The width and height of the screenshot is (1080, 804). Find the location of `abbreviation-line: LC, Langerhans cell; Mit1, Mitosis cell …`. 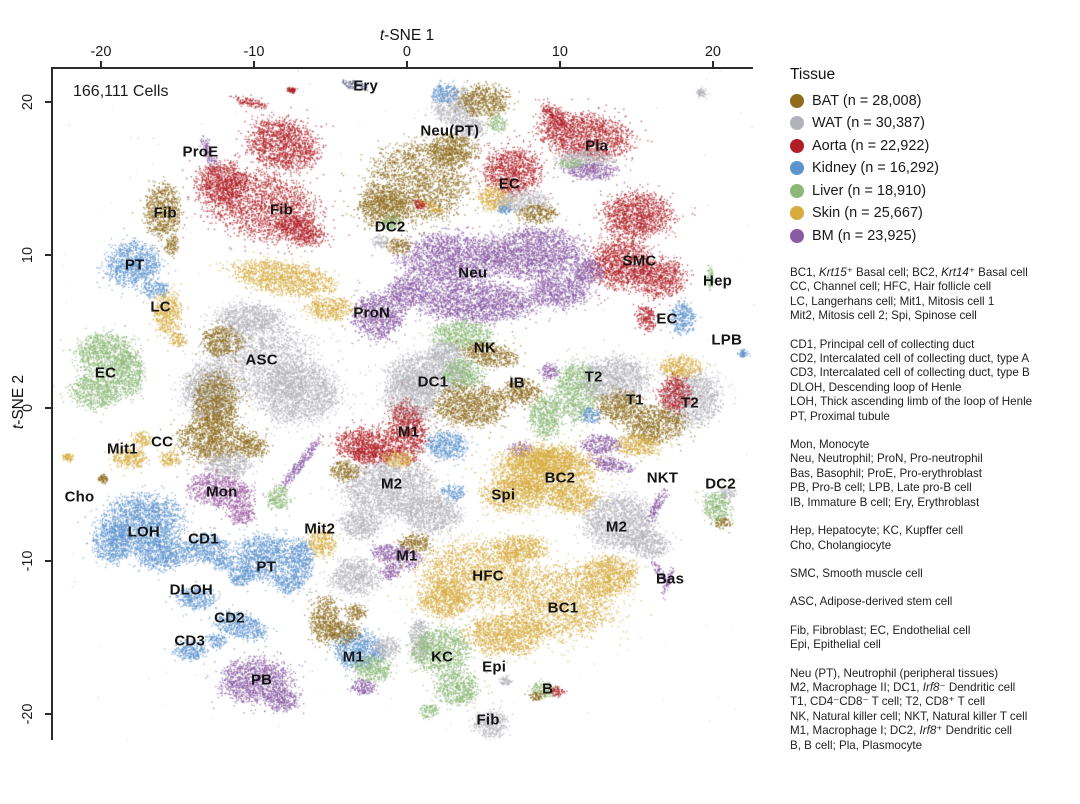

abbreviation-line: LC, Langerhans cell; Mit1, Mitosis cell … is located at coordinates (892, 301).